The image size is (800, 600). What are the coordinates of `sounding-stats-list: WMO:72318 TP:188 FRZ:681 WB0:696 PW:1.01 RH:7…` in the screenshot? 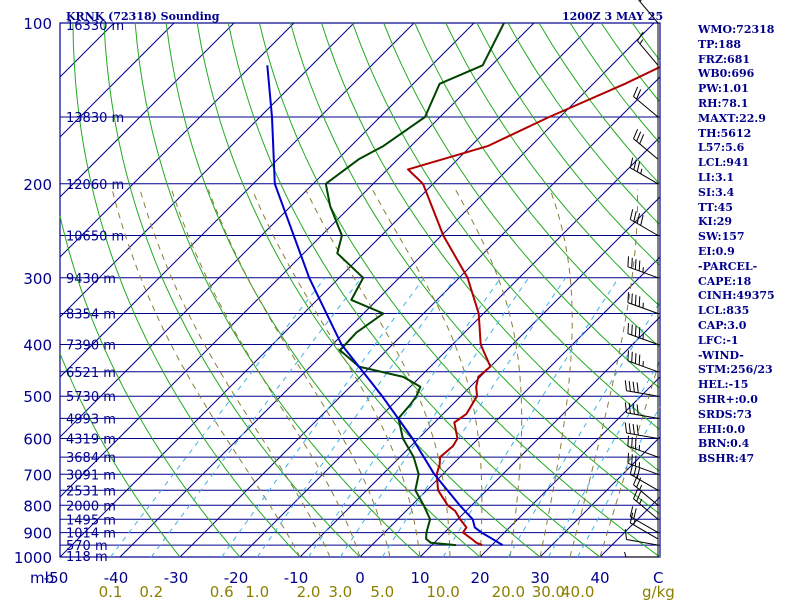 It's located at (736, 245).